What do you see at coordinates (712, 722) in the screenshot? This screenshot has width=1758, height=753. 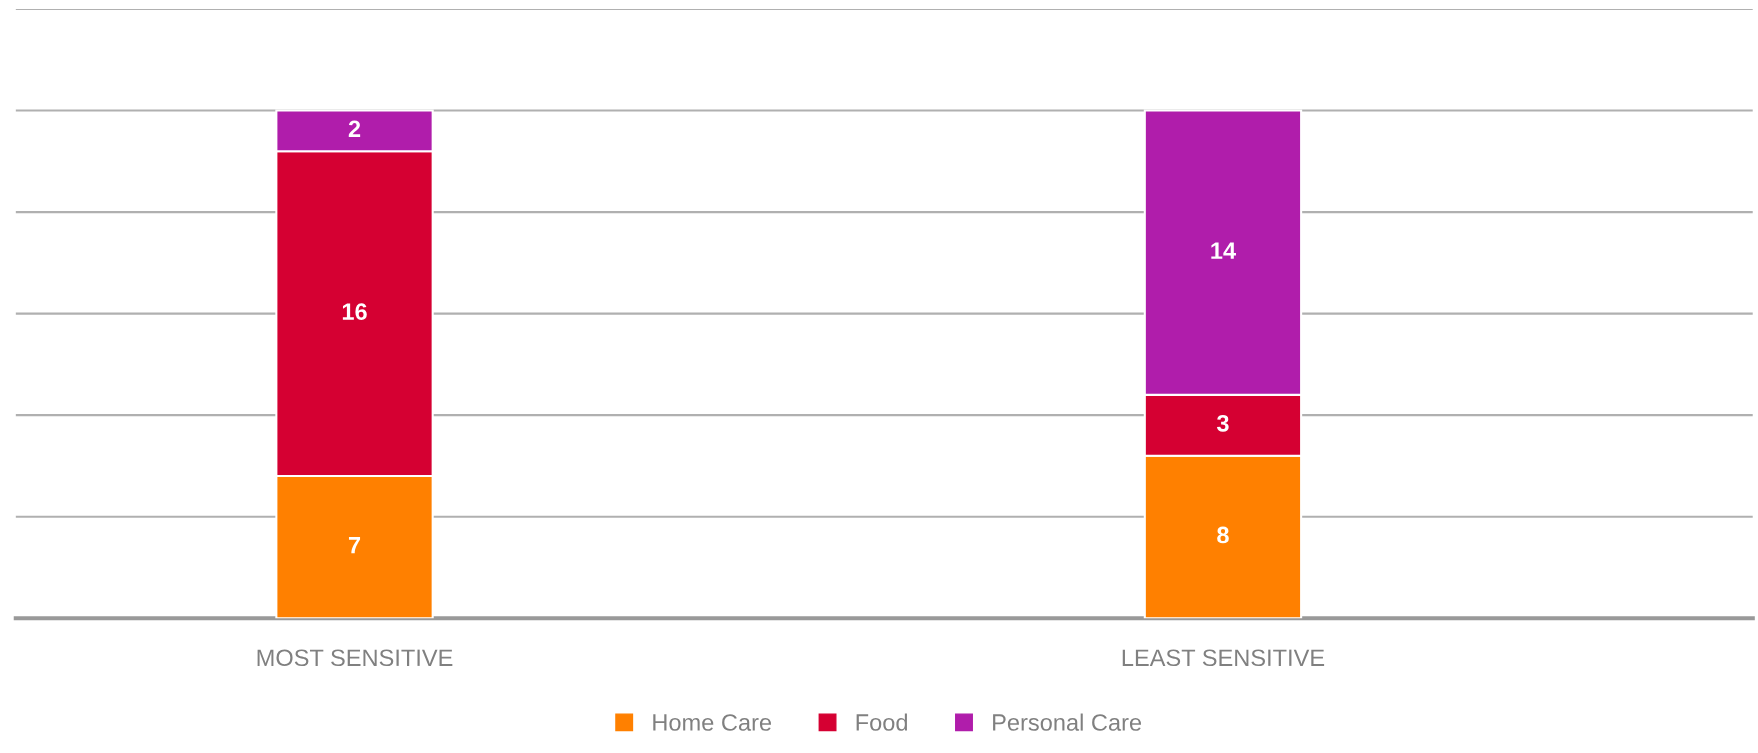 I see `legend-label: Home Care` at bounding box center [712, 722].